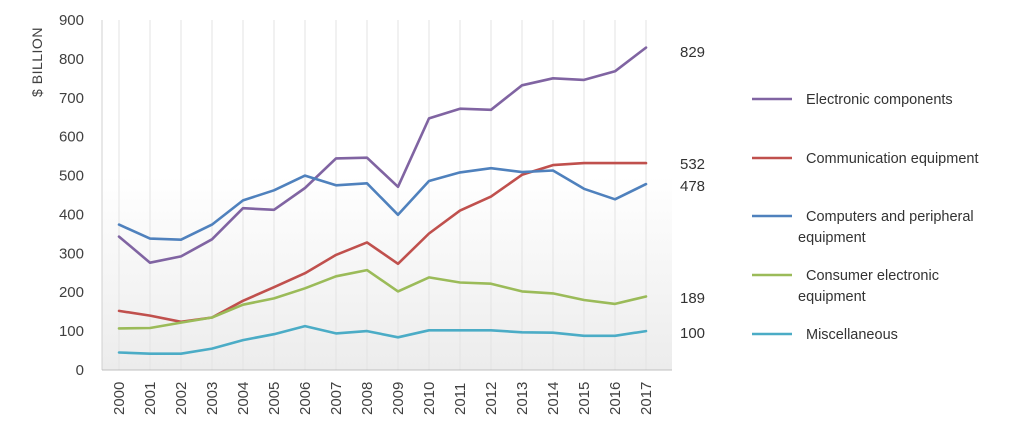  What do you see at coordinates (615, 398) in the screenshot?
I see `x-tick-label: 2016` at bounding box center [615, 398].